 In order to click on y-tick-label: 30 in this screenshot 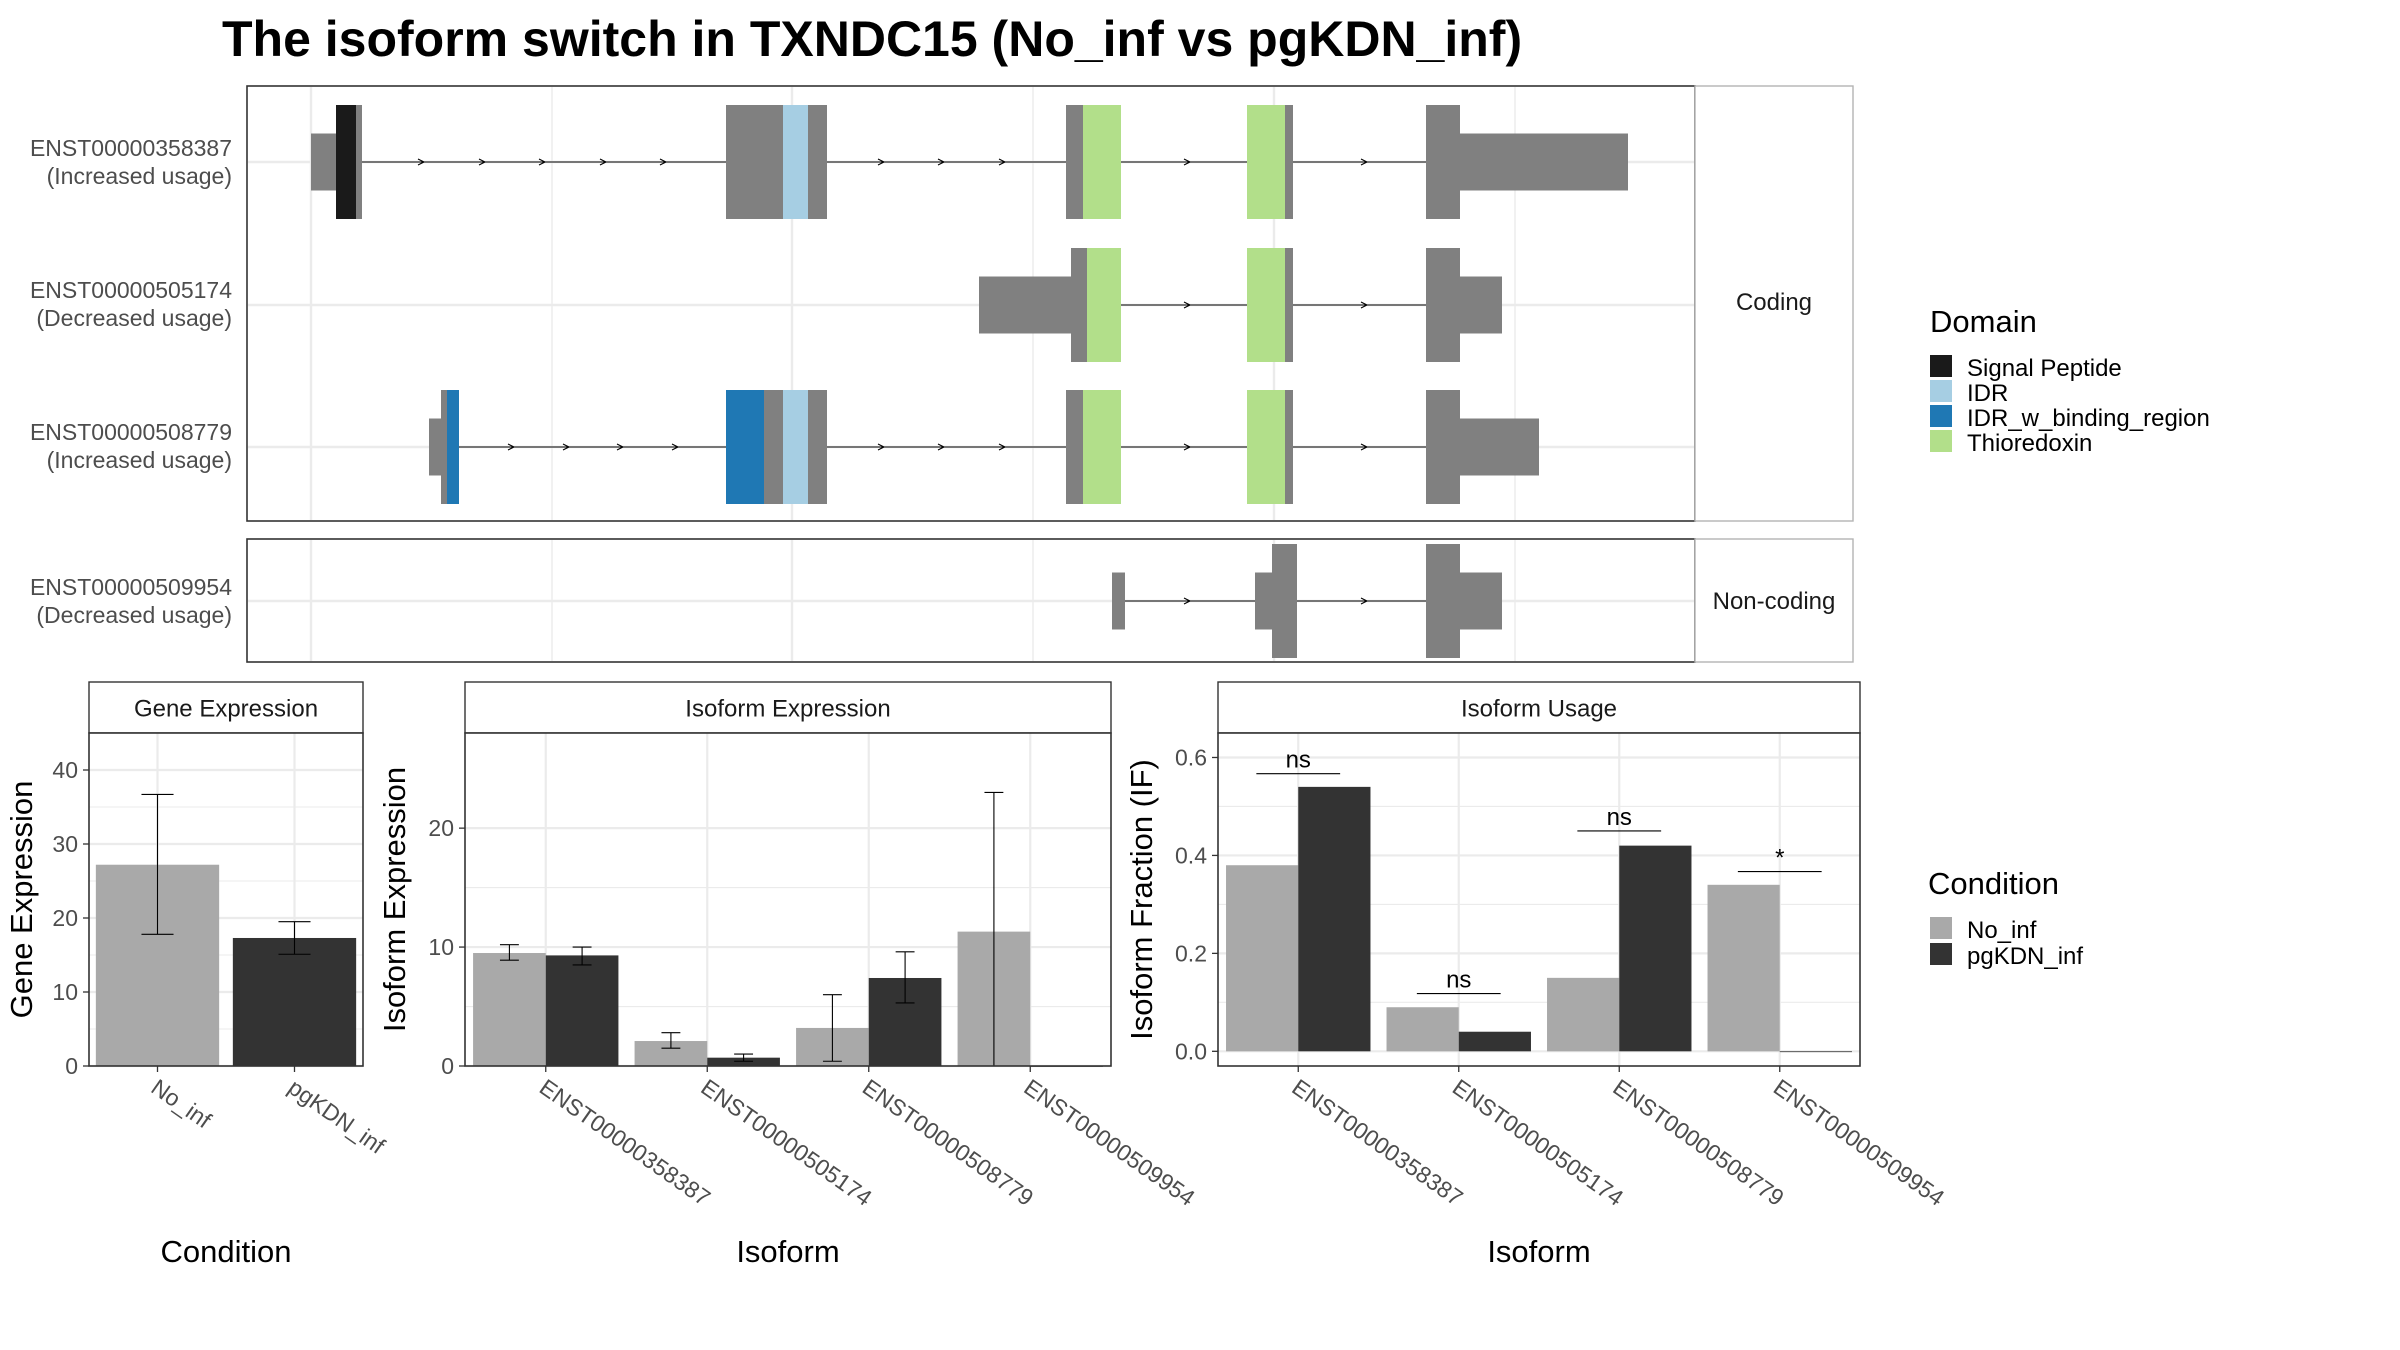, I will do `click(65, 844)`.